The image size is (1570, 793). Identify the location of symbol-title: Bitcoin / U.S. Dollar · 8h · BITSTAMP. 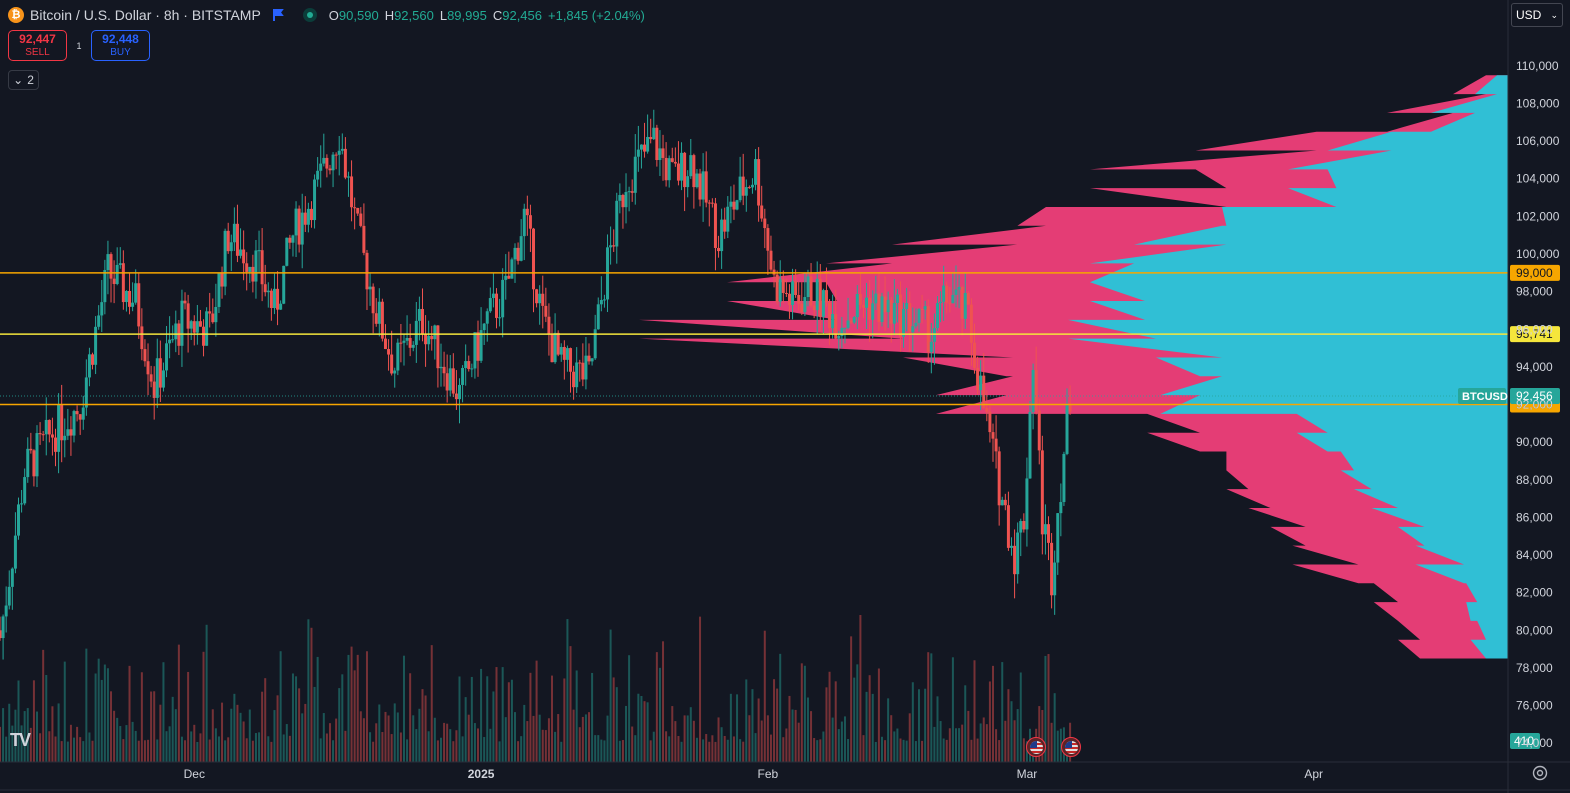
(145, 15).